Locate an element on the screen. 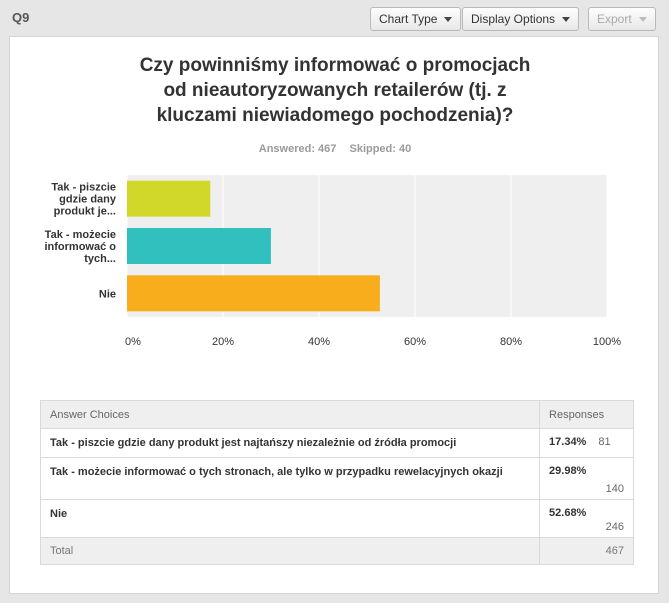  response-count: 140 is located at coordinates (614, 489).